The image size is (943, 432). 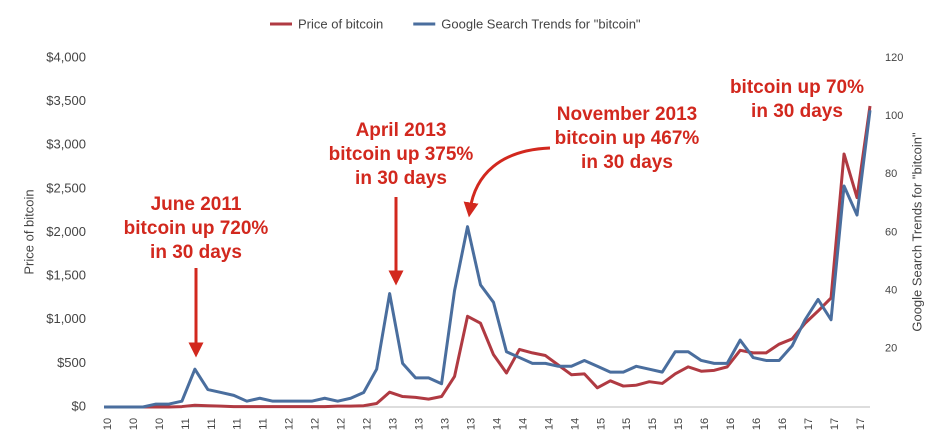 What do you see at coordinates (79, 405) in the screenshot?
I see `y-tick-label: $0` at bounding box center [79, 405].